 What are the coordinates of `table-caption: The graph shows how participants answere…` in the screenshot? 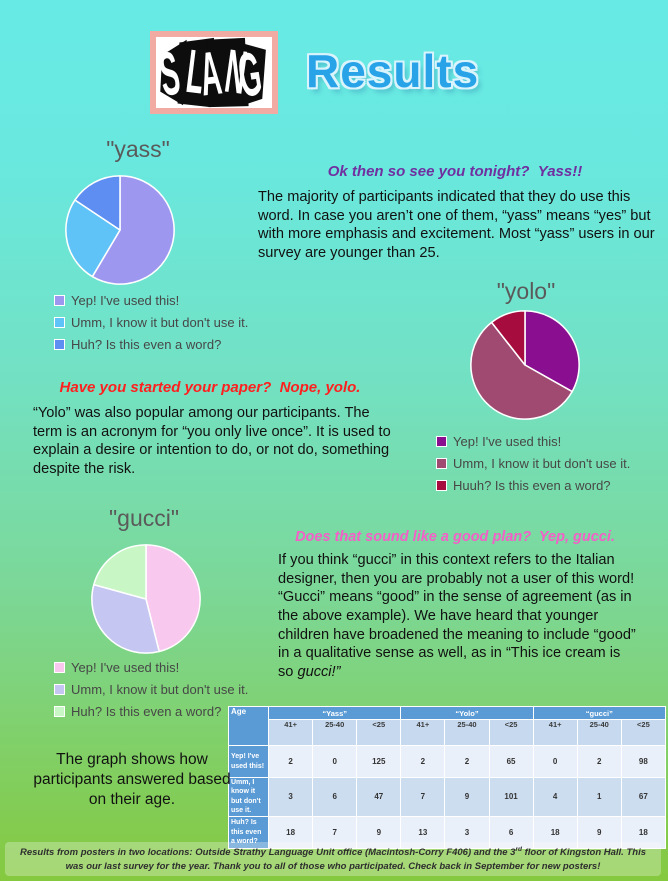 It's located at (132, 780).